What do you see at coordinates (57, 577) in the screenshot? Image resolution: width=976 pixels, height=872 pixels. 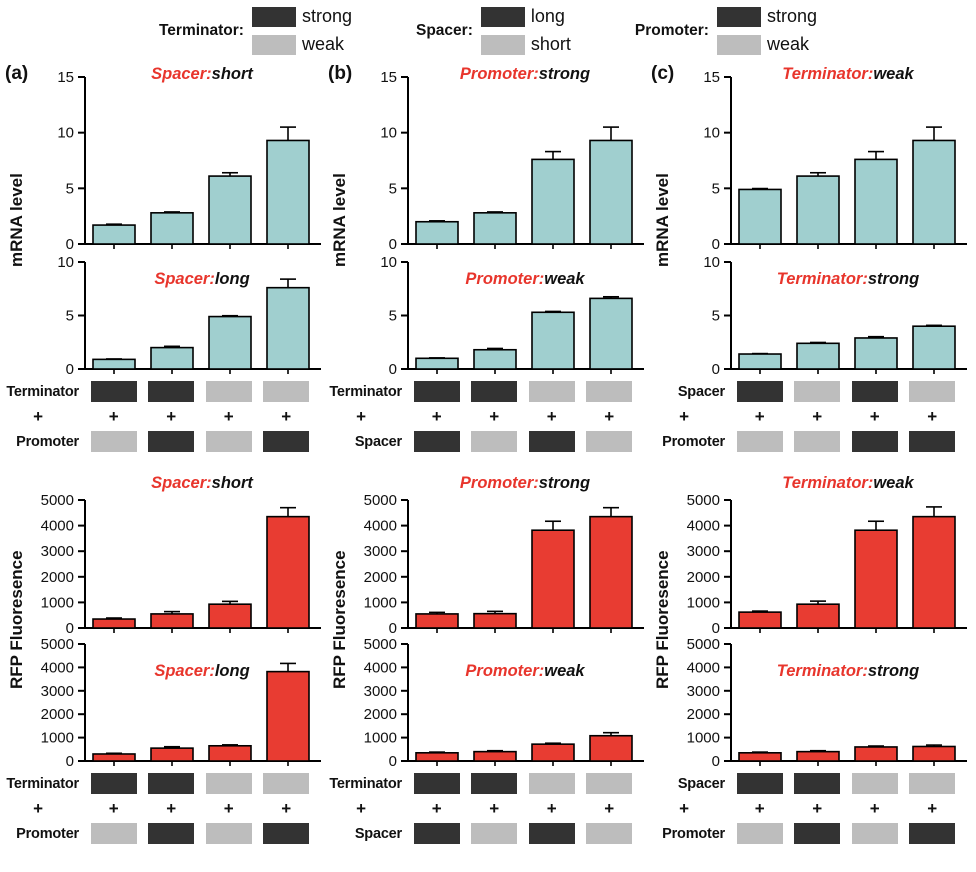 I see `svg-text: 2000` at bounding box center [57, 577].